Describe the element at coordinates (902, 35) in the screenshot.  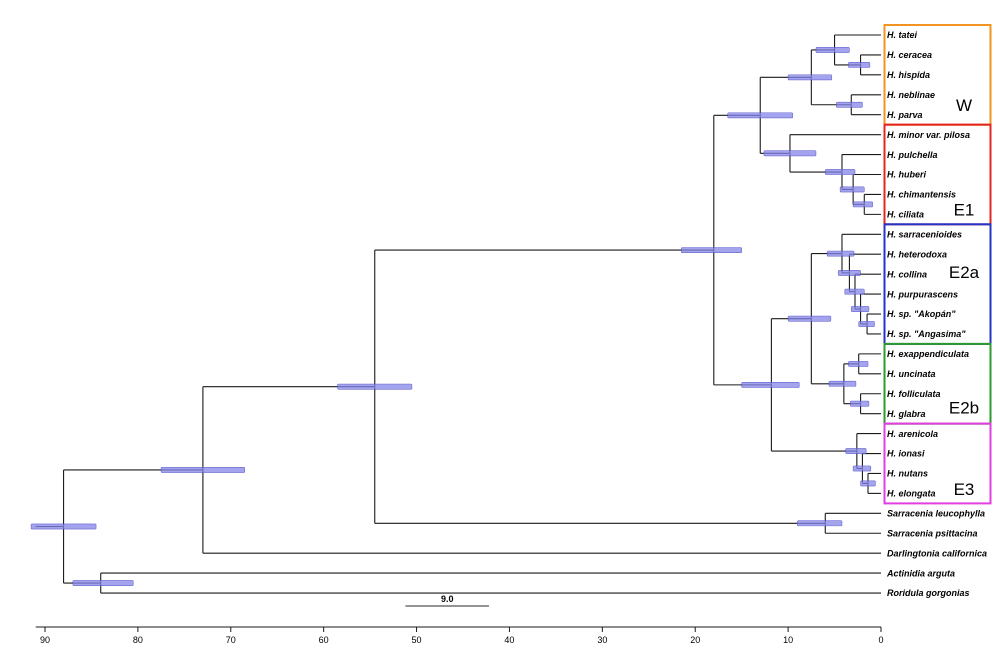
I see `tip-label: H. tatei` at that location.